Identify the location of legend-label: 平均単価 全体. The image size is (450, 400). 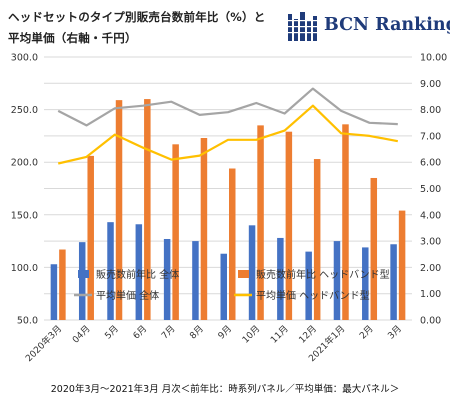
(127, 295).